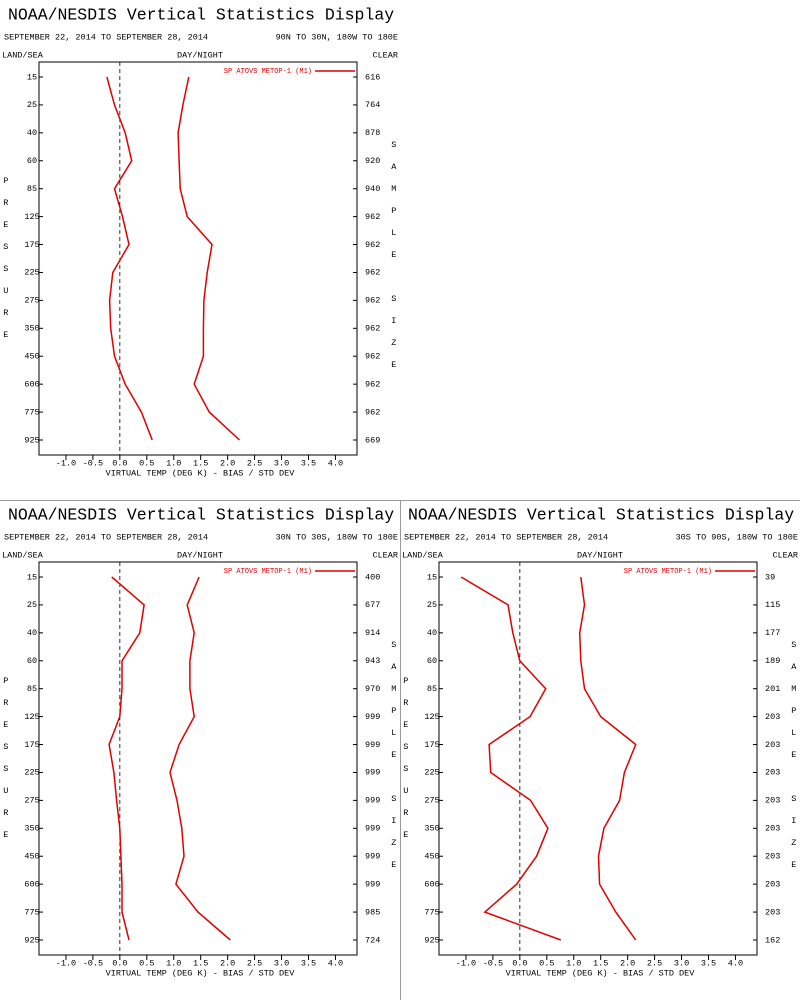 This screenshot has width=800, height=1000. What do you see at coordinates (337, 537) in the screenshot?
I see `region: 30N TO 30S, 180W TO 180E` at bounding box center [337, 537].